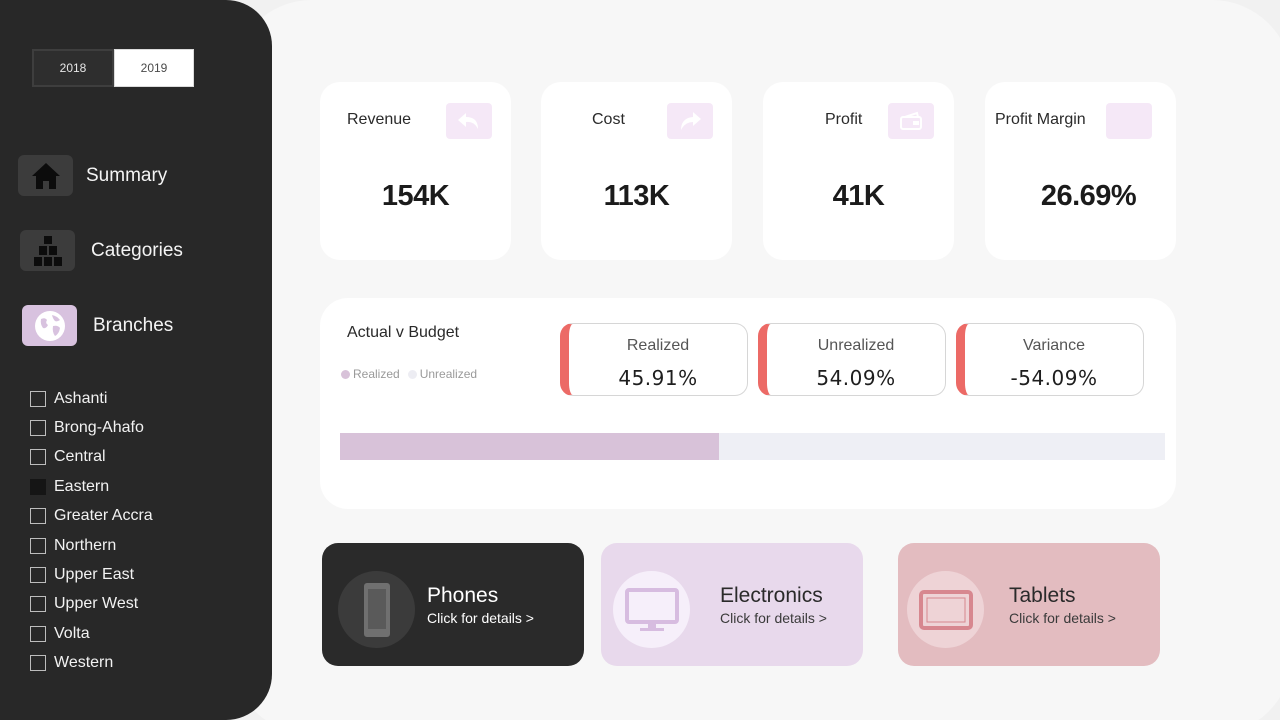  I want to click on branch-item-greater-accra: Greater Accra, so click(91, 516).